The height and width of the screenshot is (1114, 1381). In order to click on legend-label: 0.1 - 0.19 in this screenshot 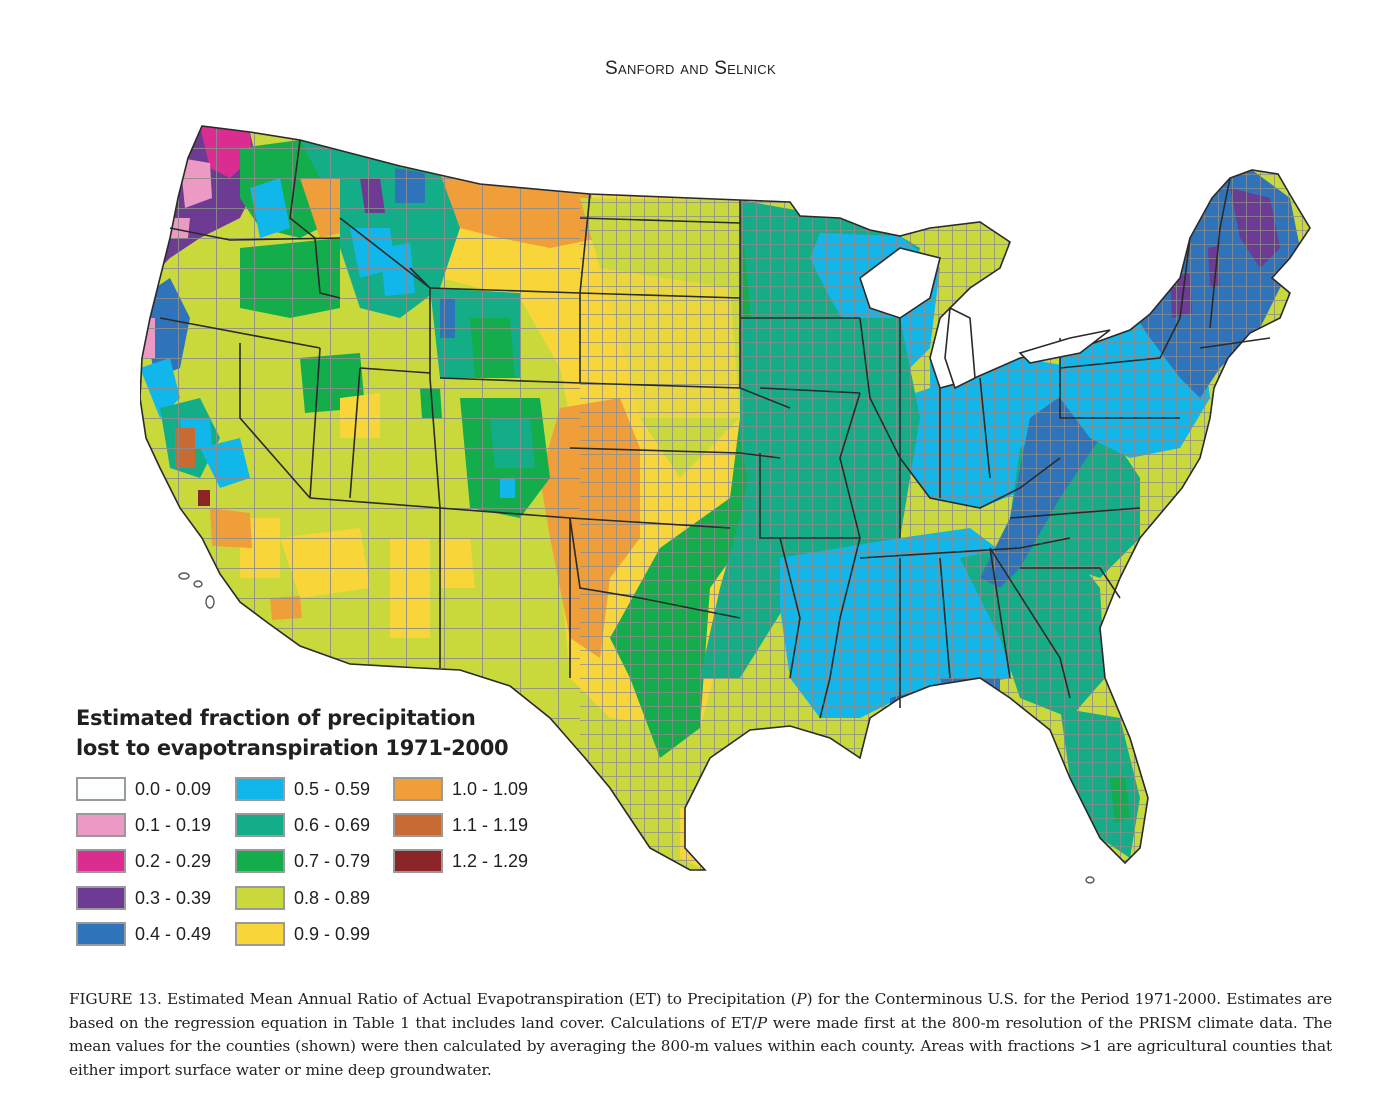, I will do `click(173, 824)`.